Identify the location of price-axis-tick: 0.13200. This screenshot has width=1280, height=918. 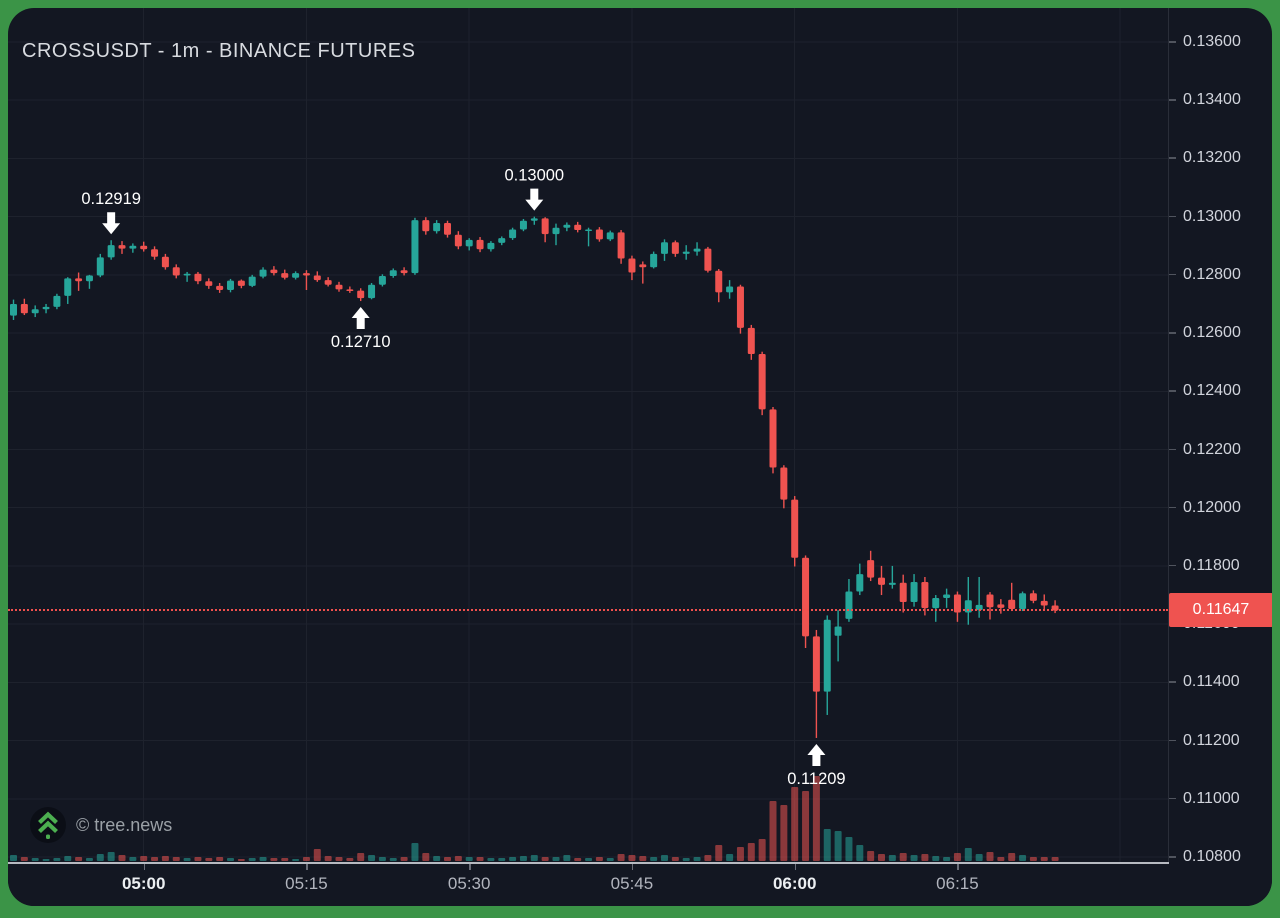
(1220, 158).